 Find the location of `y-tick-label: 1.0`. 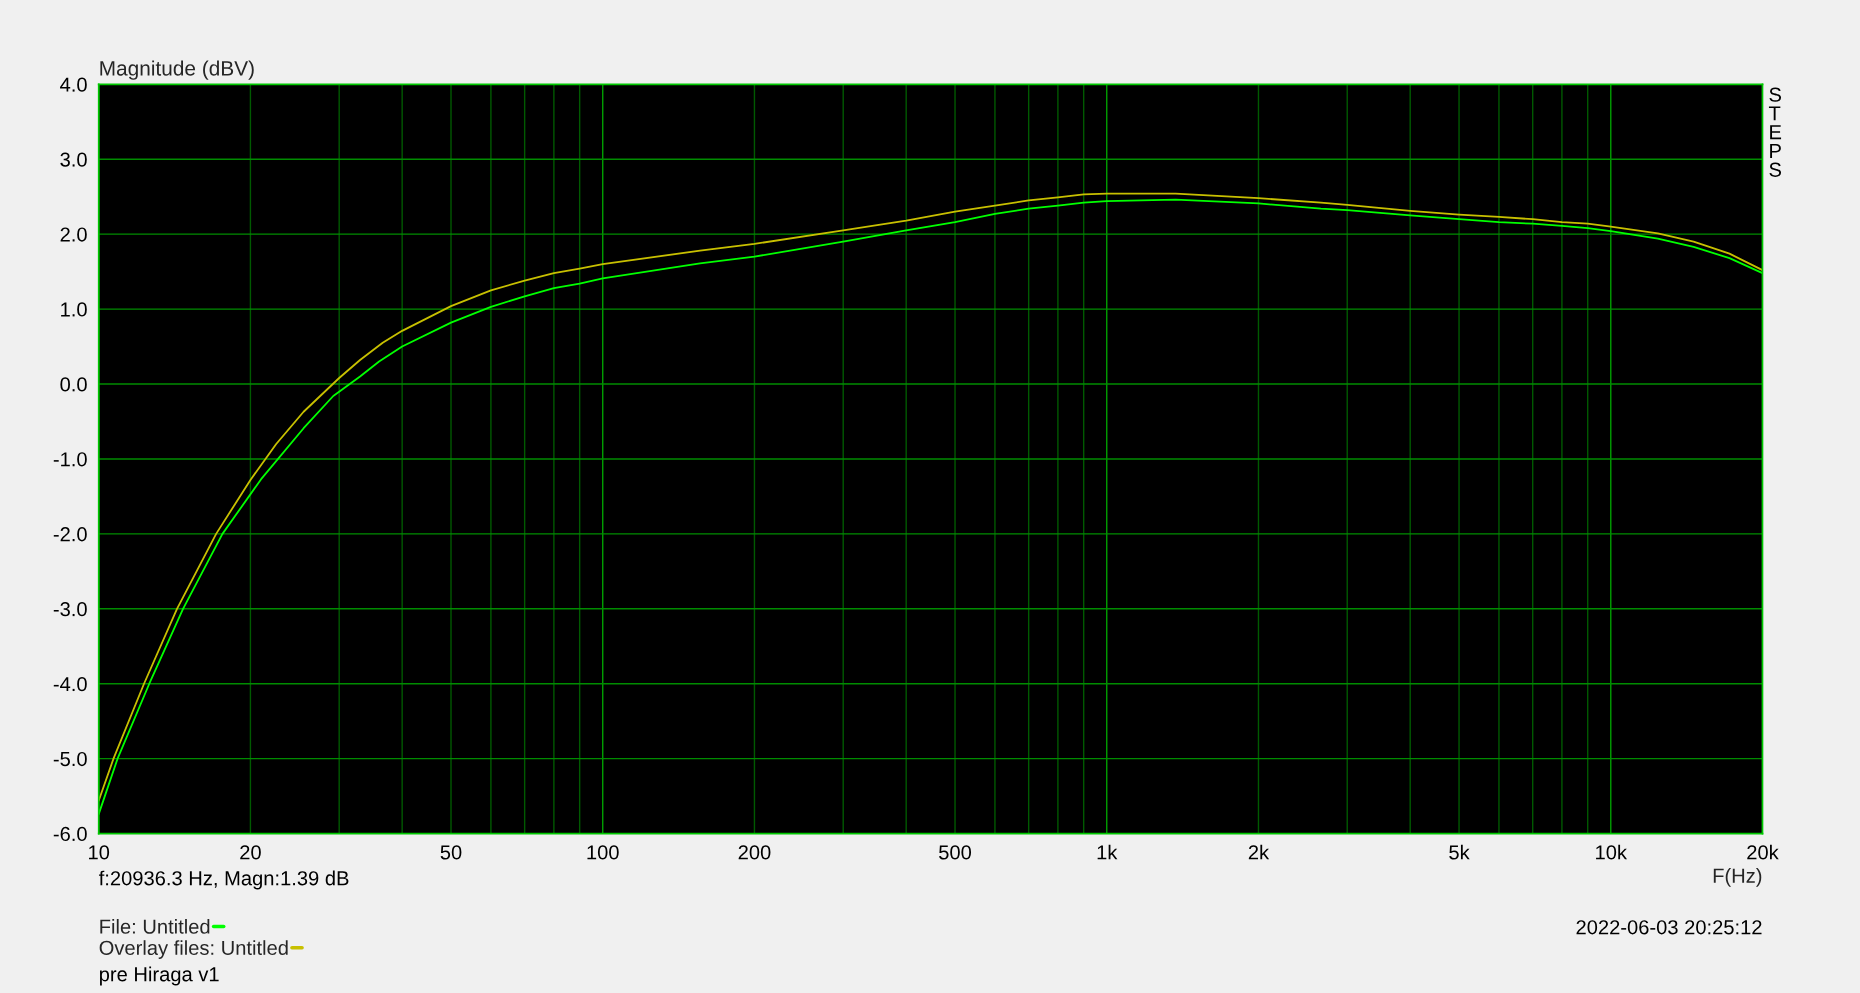

y-tick-label: 1.0 is located at coordinates (74, 309).